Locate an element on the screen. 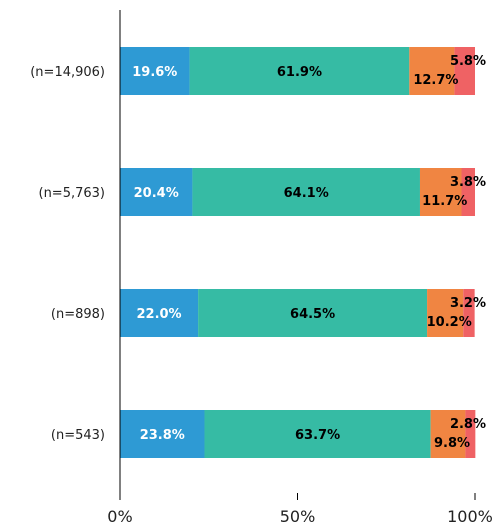 The width and height of the screenshot is (500, 528). data-label: 10.2% is located at coordinates (449, 322).